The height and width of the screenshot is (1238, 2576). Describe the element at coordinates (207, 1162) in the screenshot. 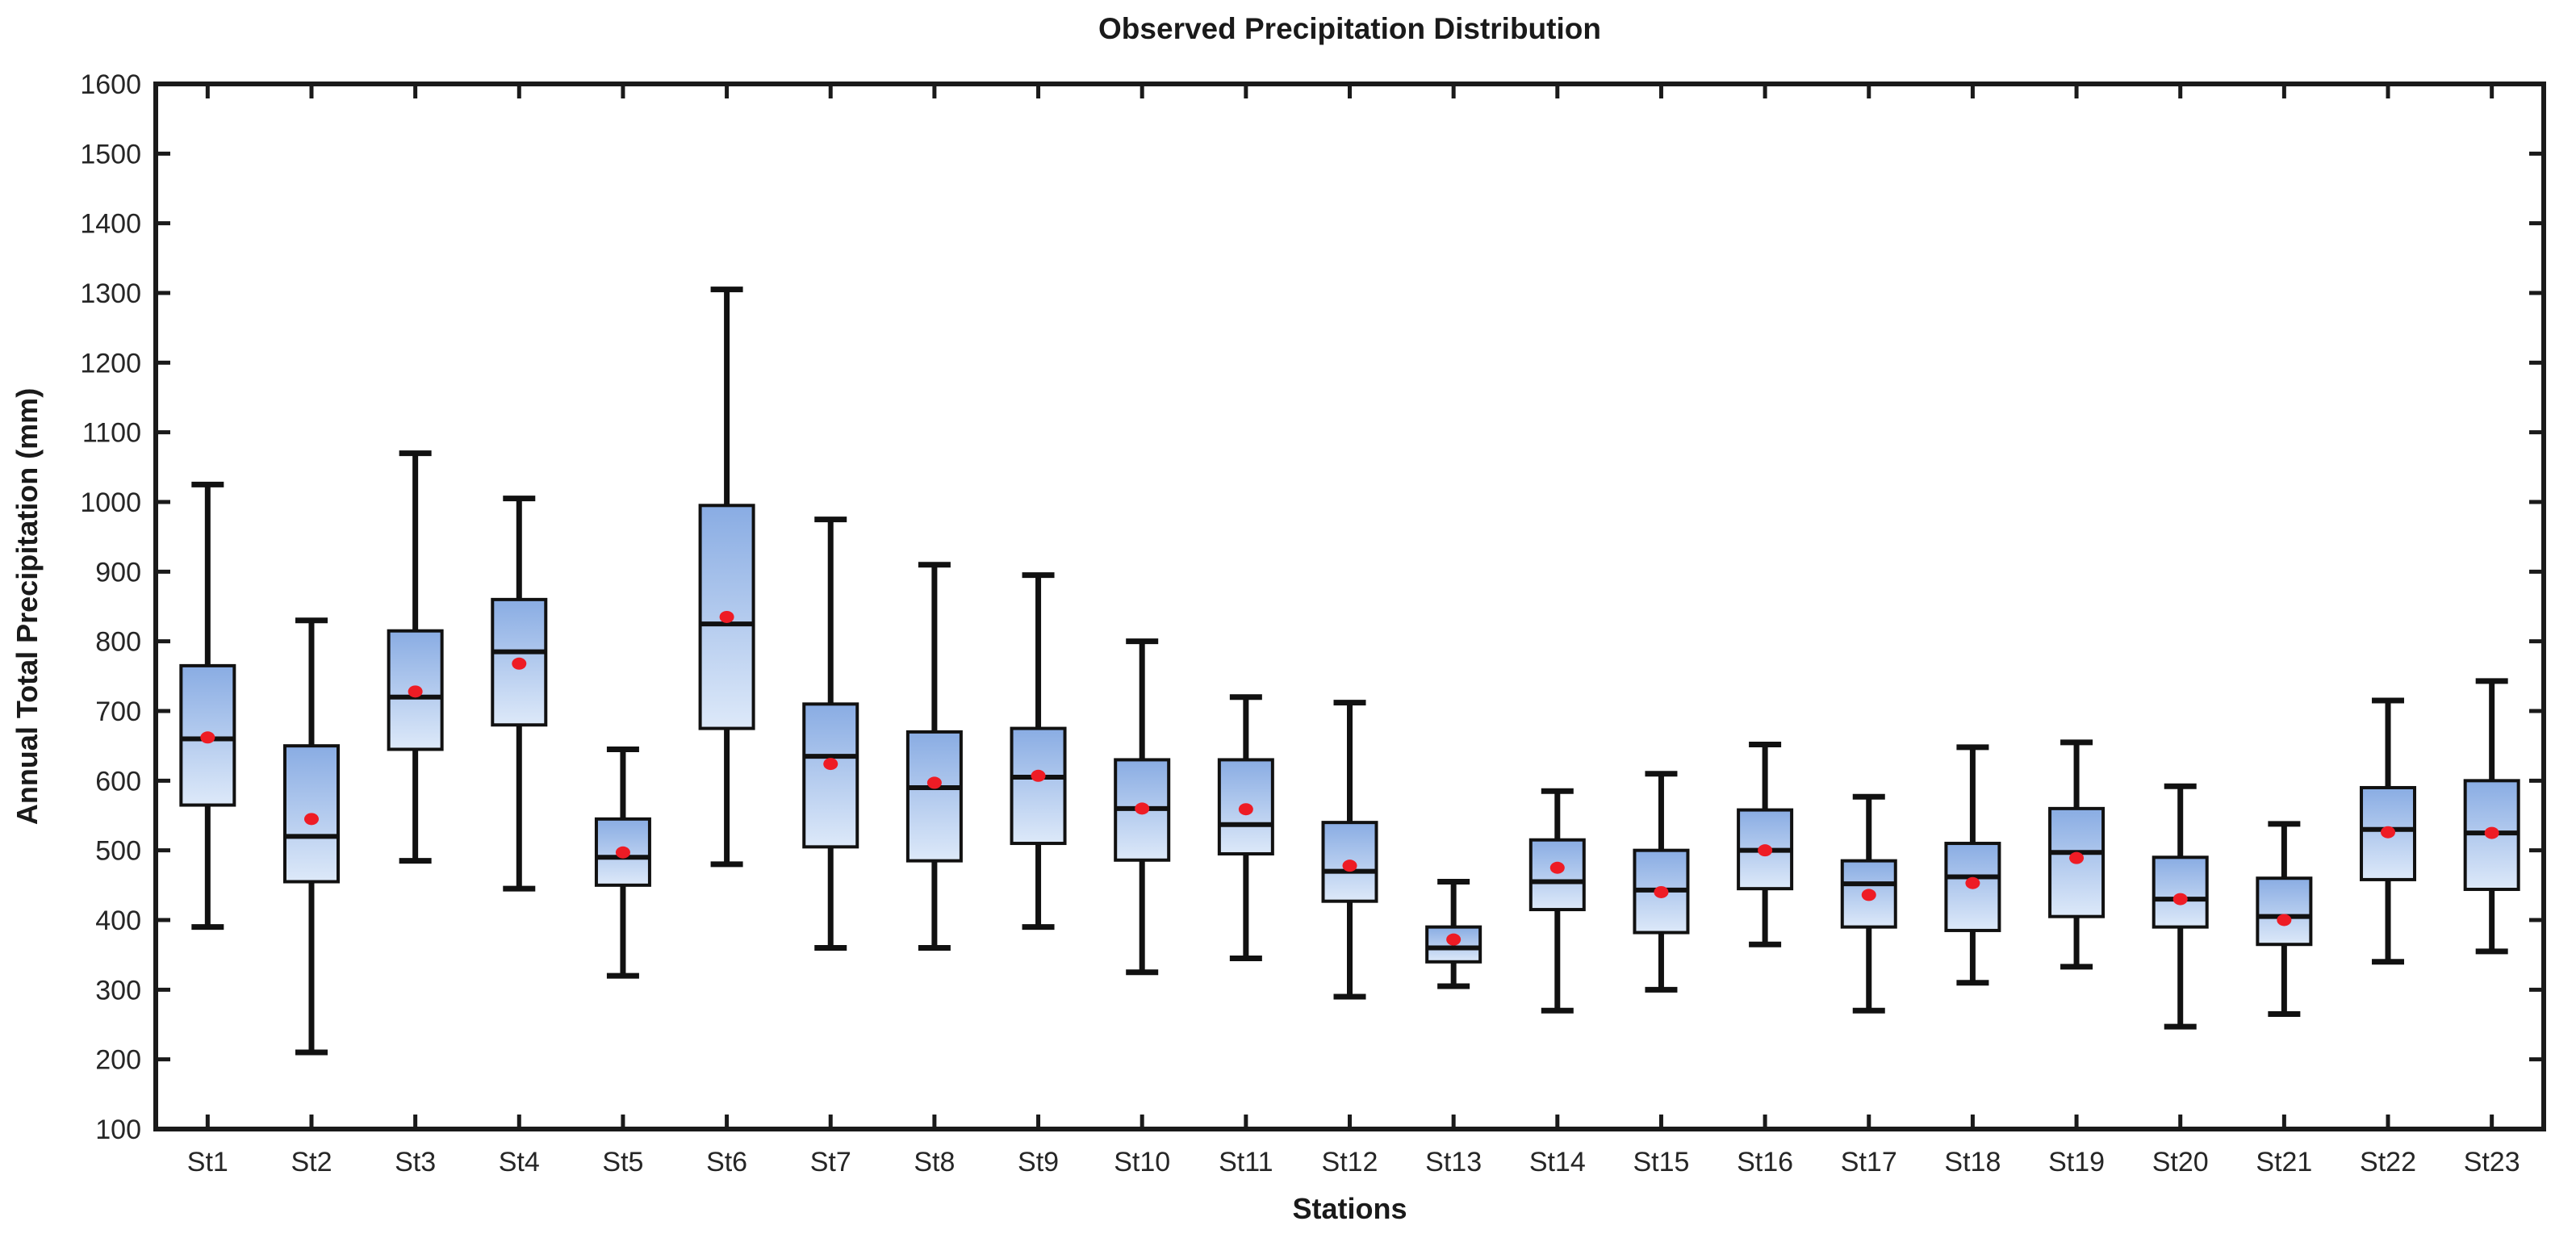

I see `x-tick-label-st1: St1` at that location.